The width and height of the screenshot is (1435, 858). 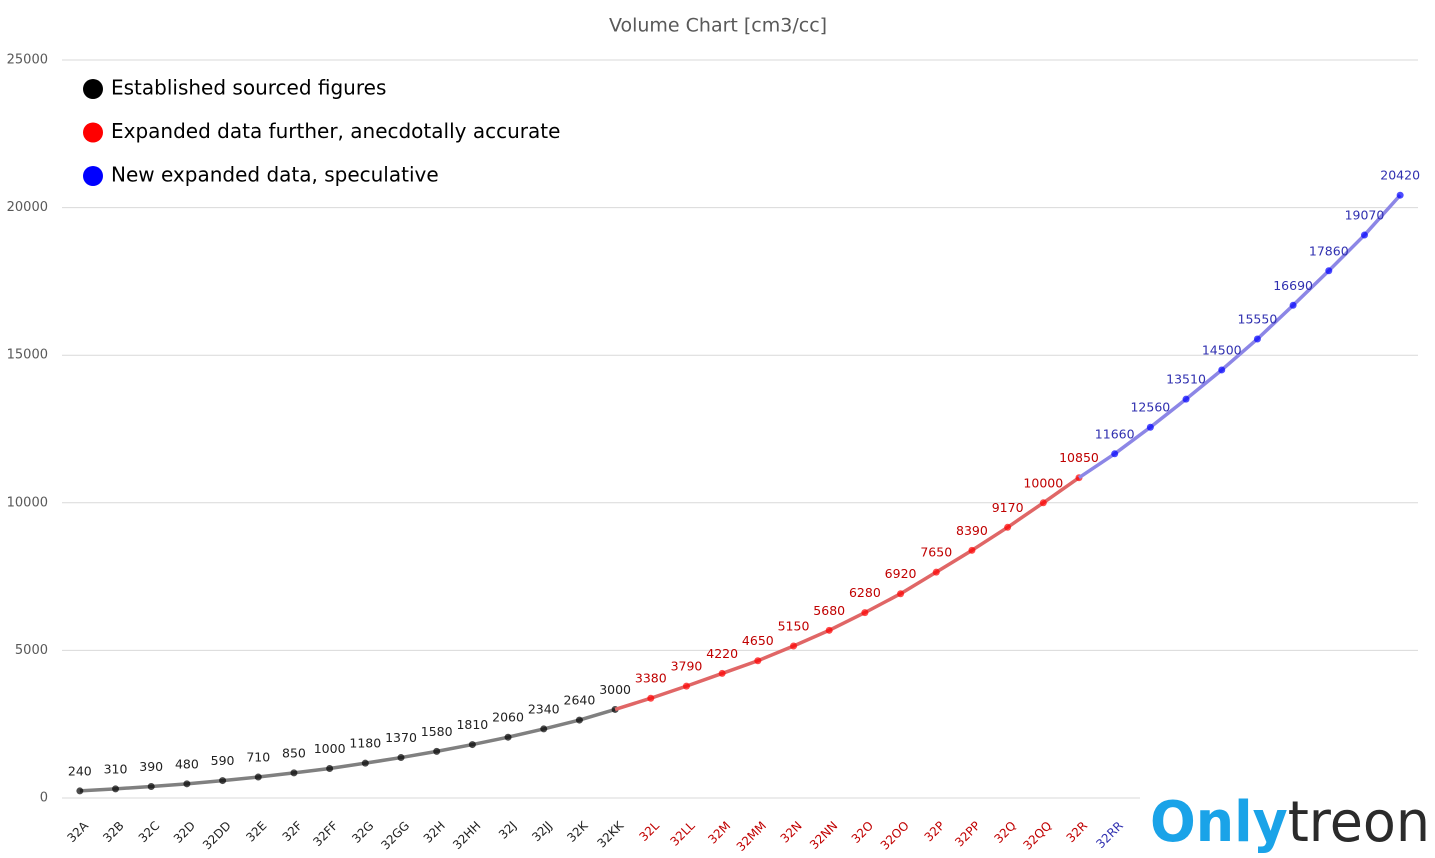 What do you see at coordinates (687, 666) in the screenshot?
I see `data-label: 3790` at bounding box center [687, 666].